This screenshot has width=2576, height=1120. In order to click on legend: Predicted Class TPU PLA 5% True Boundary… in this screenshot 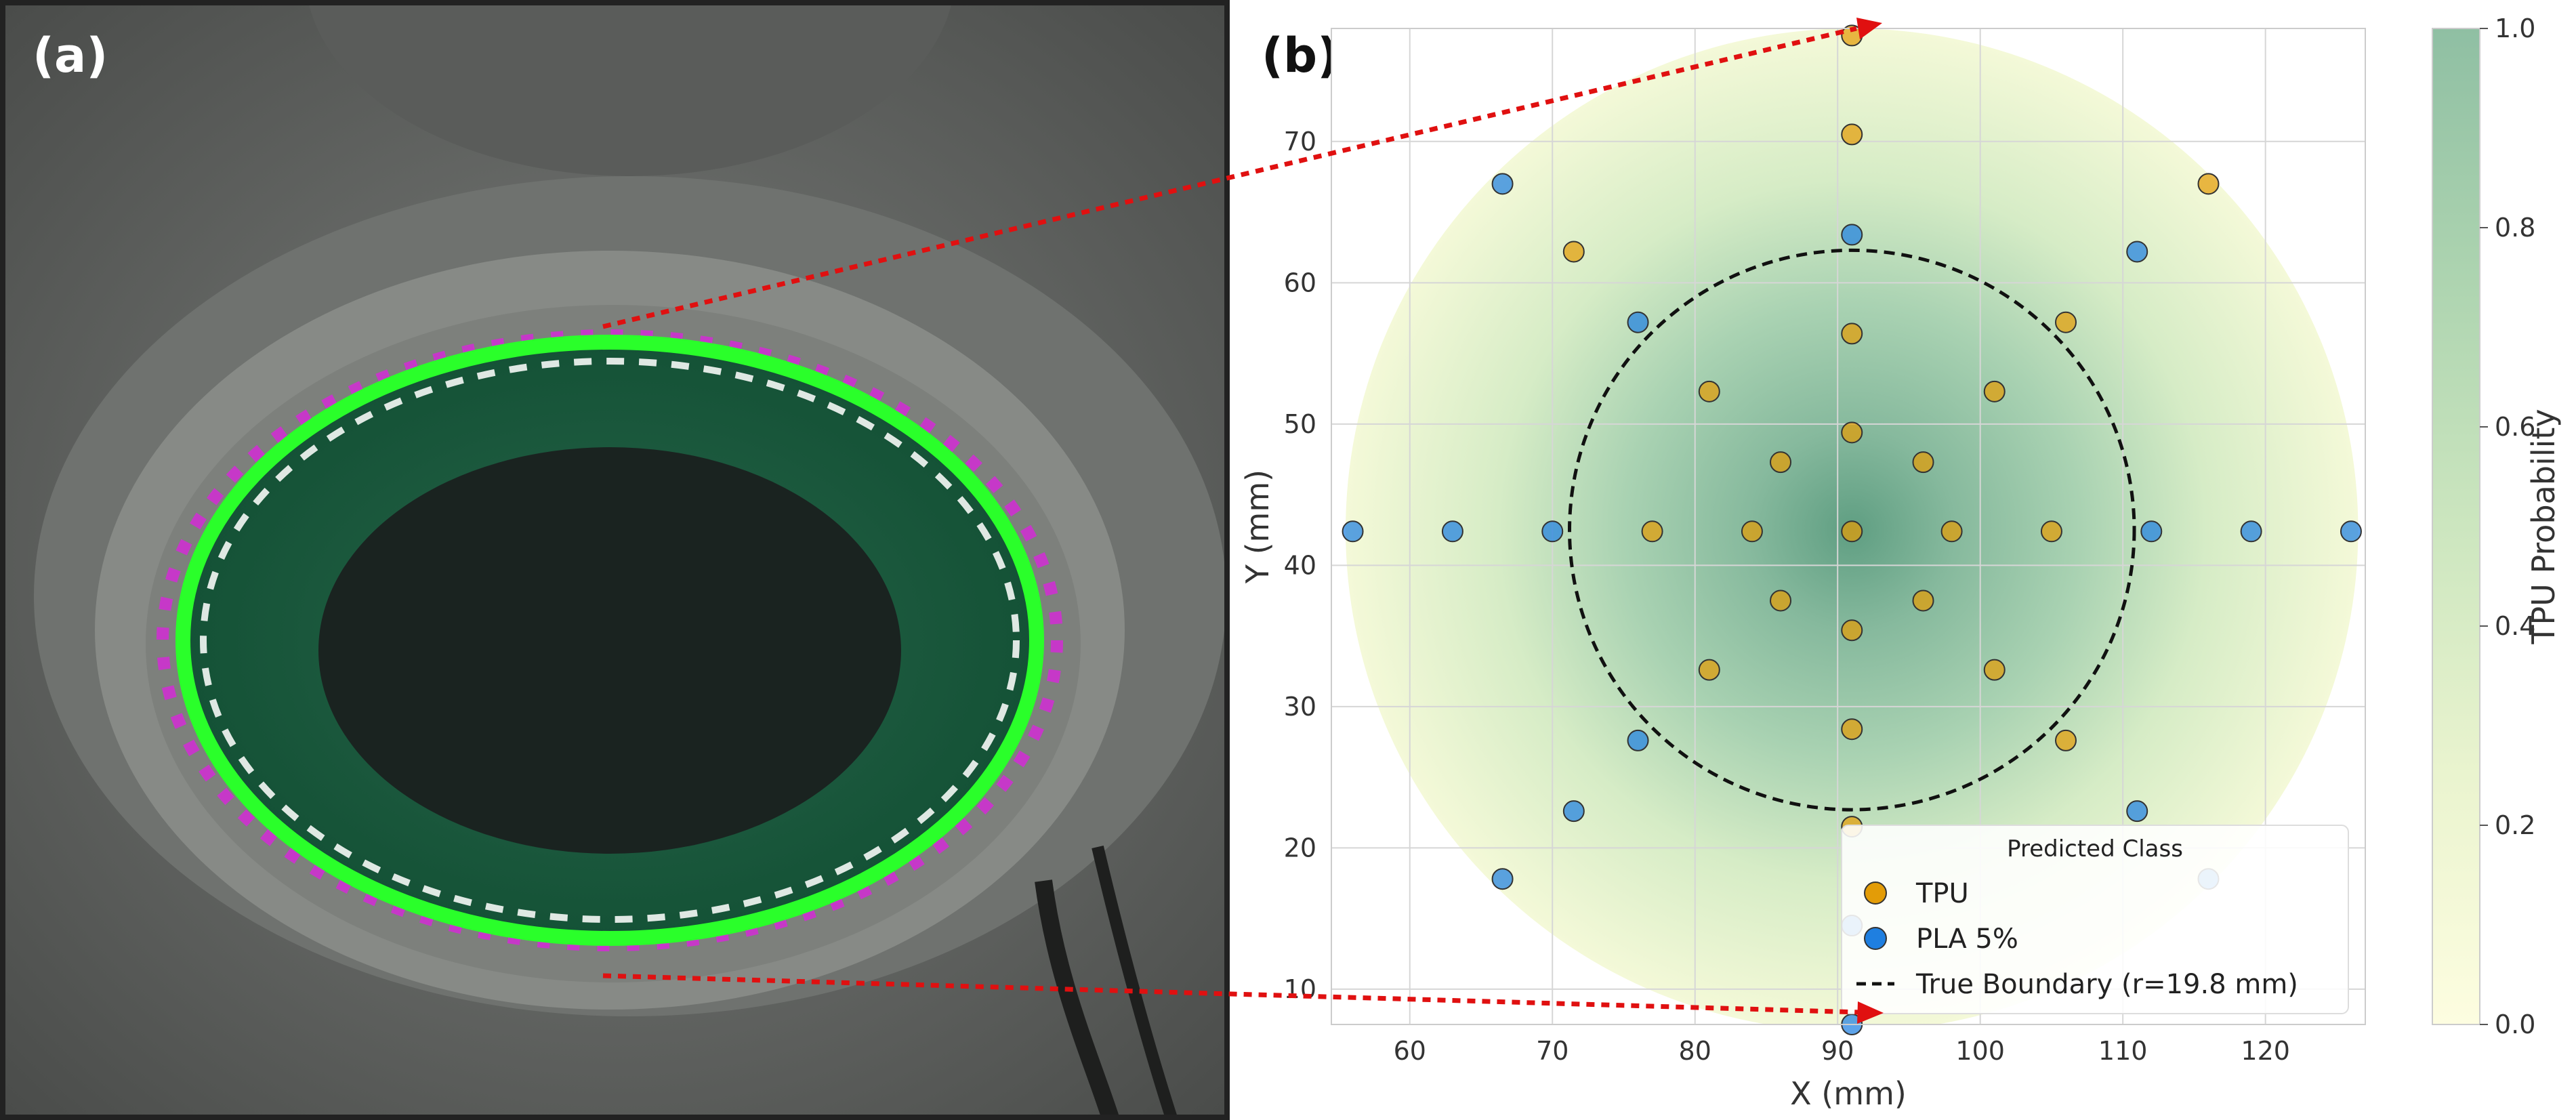, I will do `click(2095, 919)`.